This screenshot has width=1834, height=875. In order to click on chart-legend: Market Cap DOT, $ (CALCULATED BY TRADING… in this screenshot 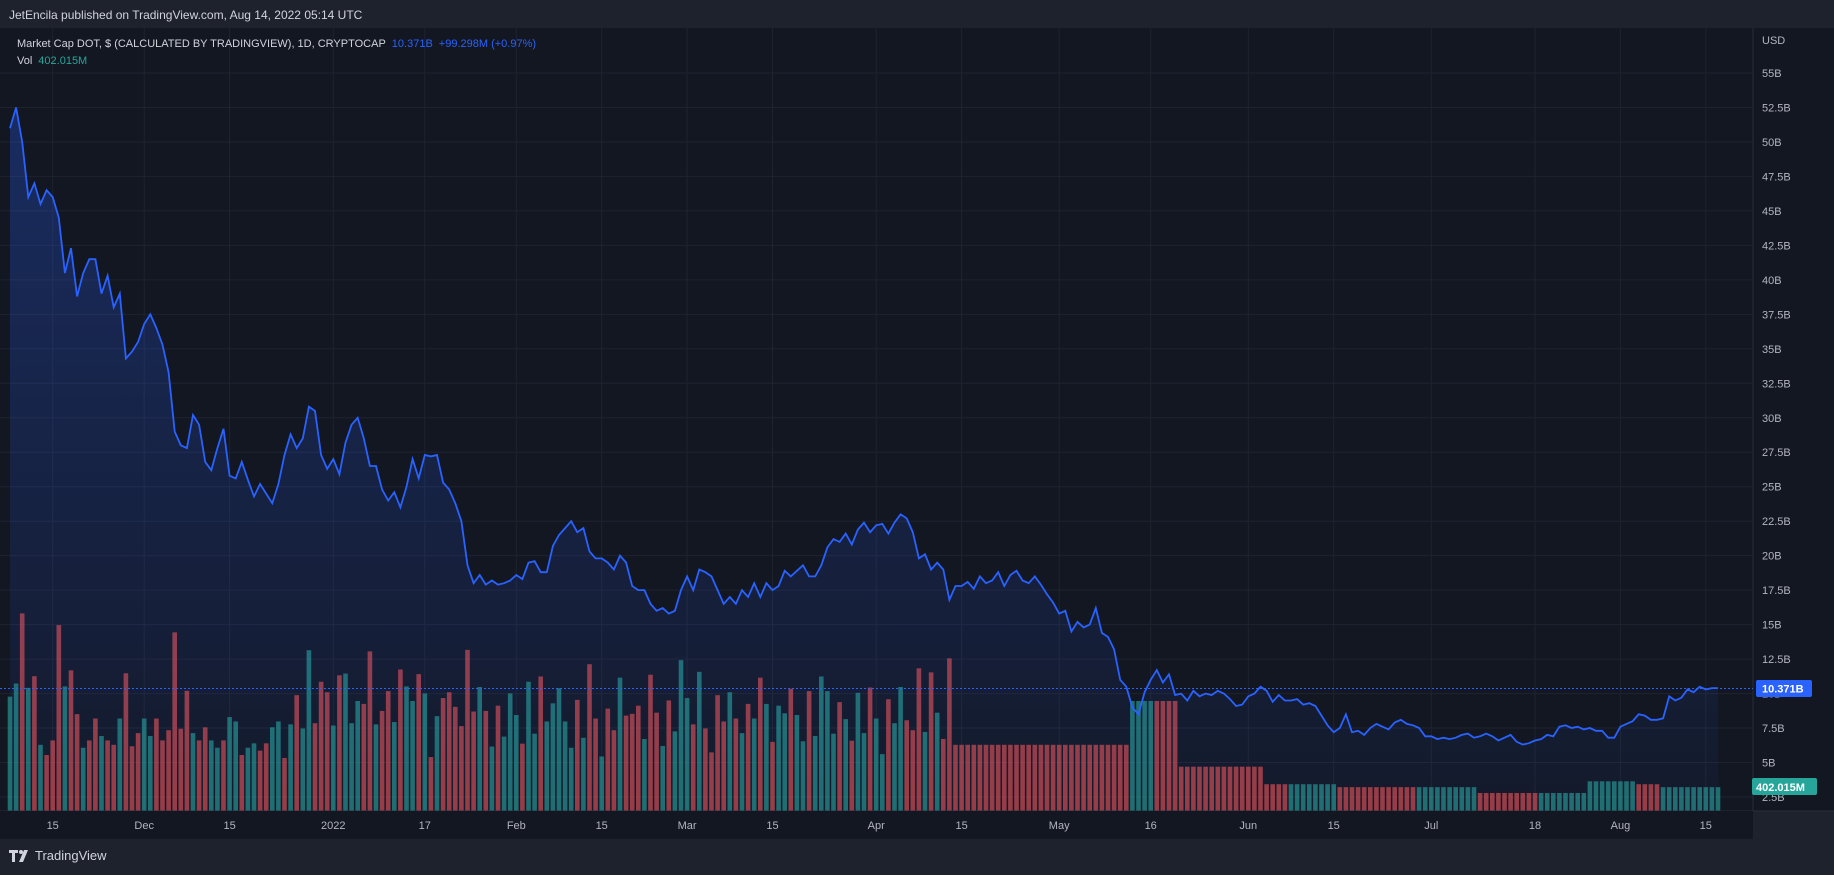, I will do `click(276, 53)`.